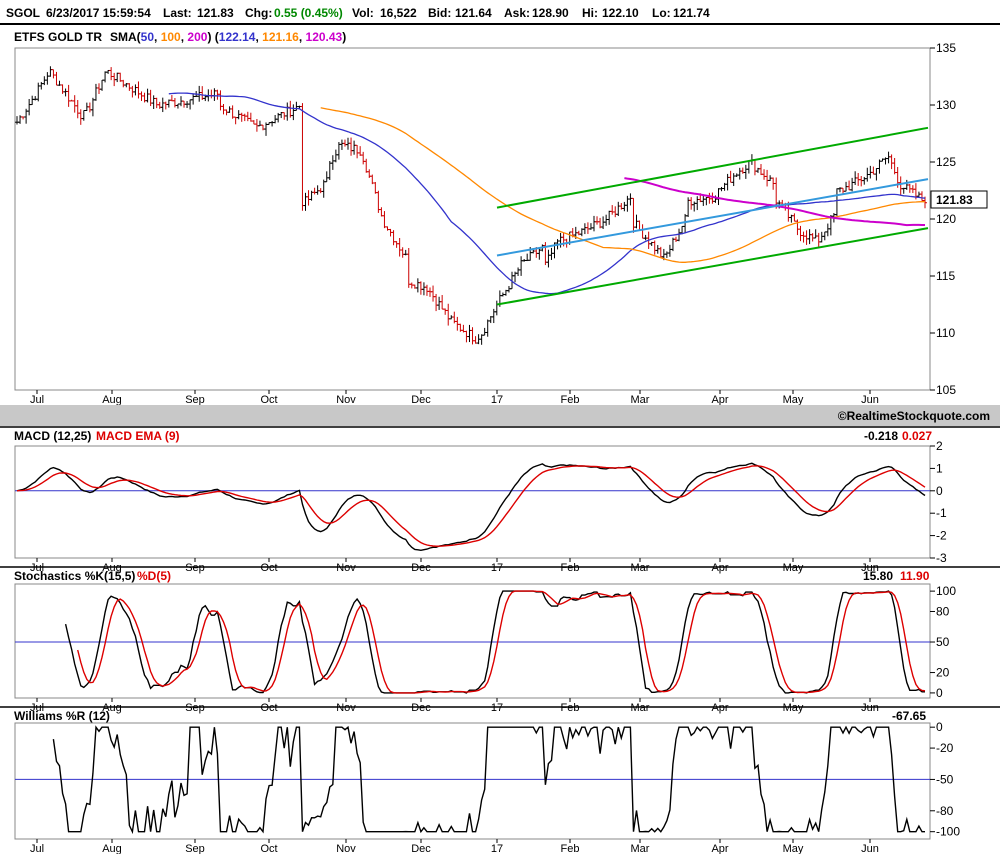  Describe the element at coordinates (939, 491) in the screenshot. I see `macd-y-tick-label: 0` at that location.